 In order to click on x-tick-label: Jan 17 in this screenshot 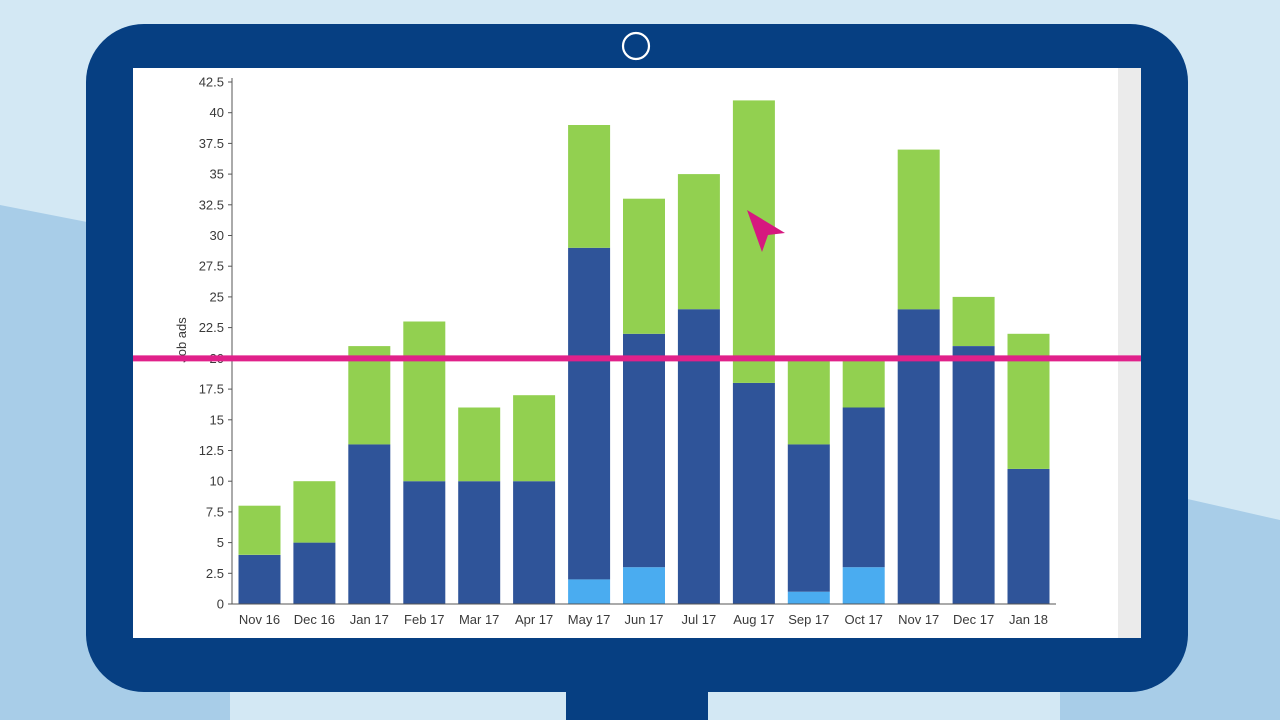, I will do `click(369, 619)`.